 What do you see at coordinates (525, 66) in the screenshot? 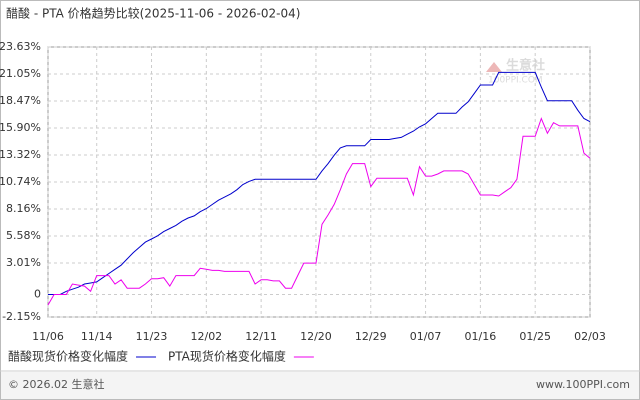
I see `watermark-name: 生意社` at bounding box center [525, 66].